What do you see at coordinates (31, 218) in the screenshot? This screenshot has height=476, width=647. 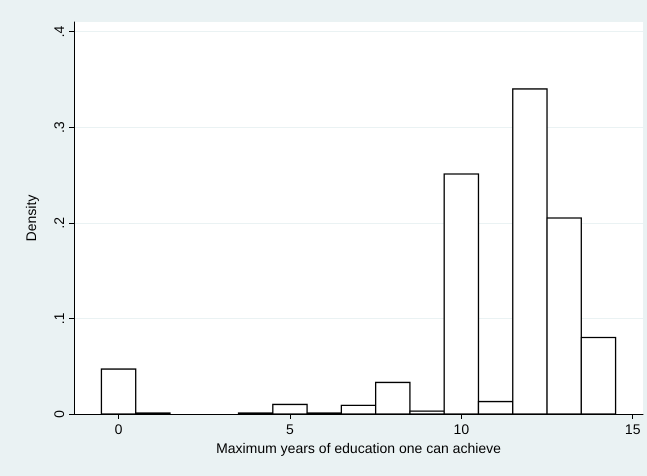 I see `y-axis-title: Density` at bounding box center [31, 218].